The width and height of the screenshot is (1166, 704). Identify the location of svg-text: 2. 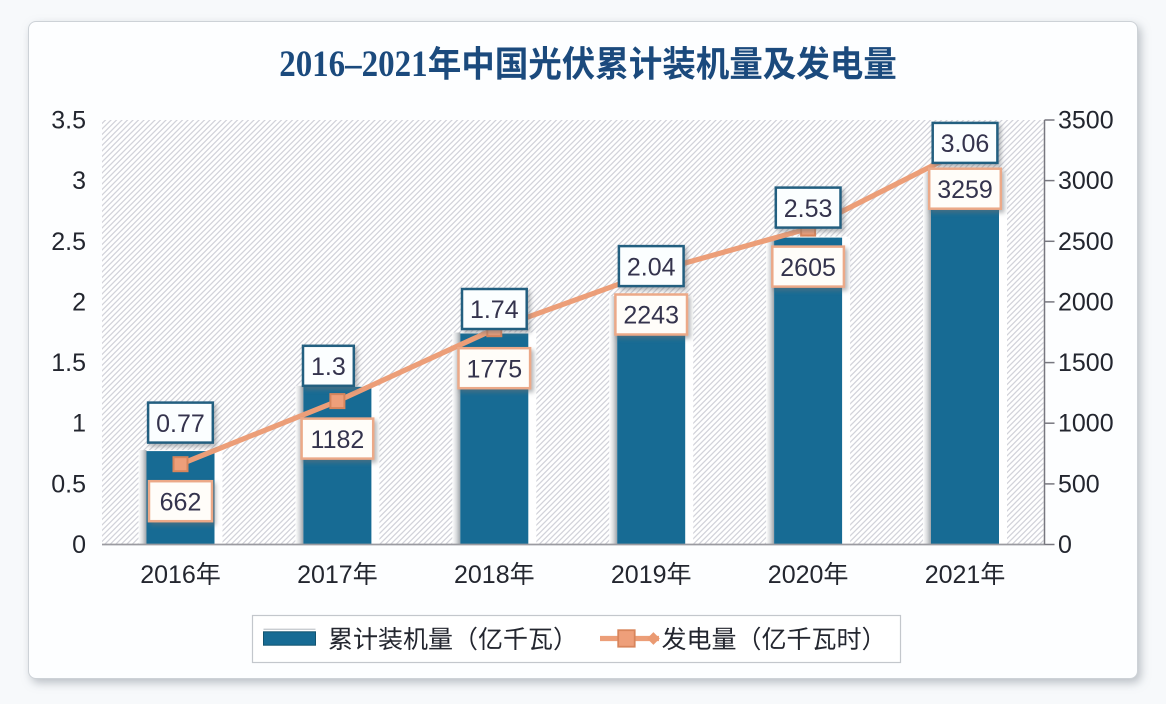
(79, 302).